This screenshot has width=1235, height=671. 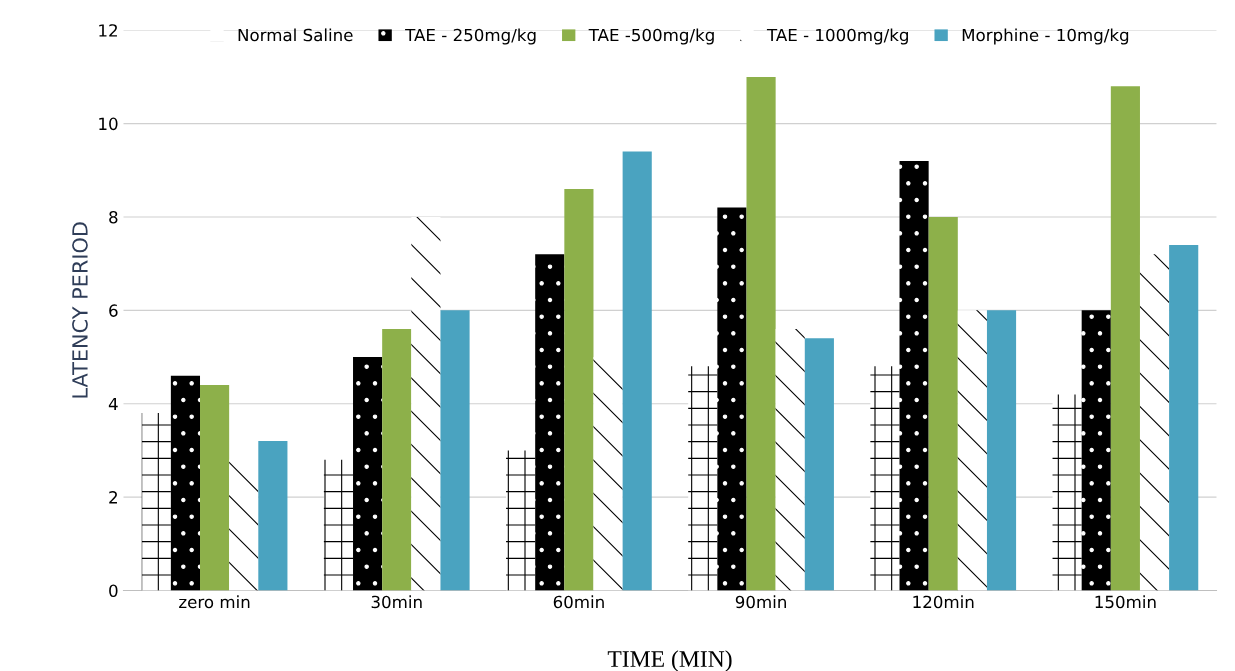 I want to click on y-tick-label: 10, so click(x=108, y=124).